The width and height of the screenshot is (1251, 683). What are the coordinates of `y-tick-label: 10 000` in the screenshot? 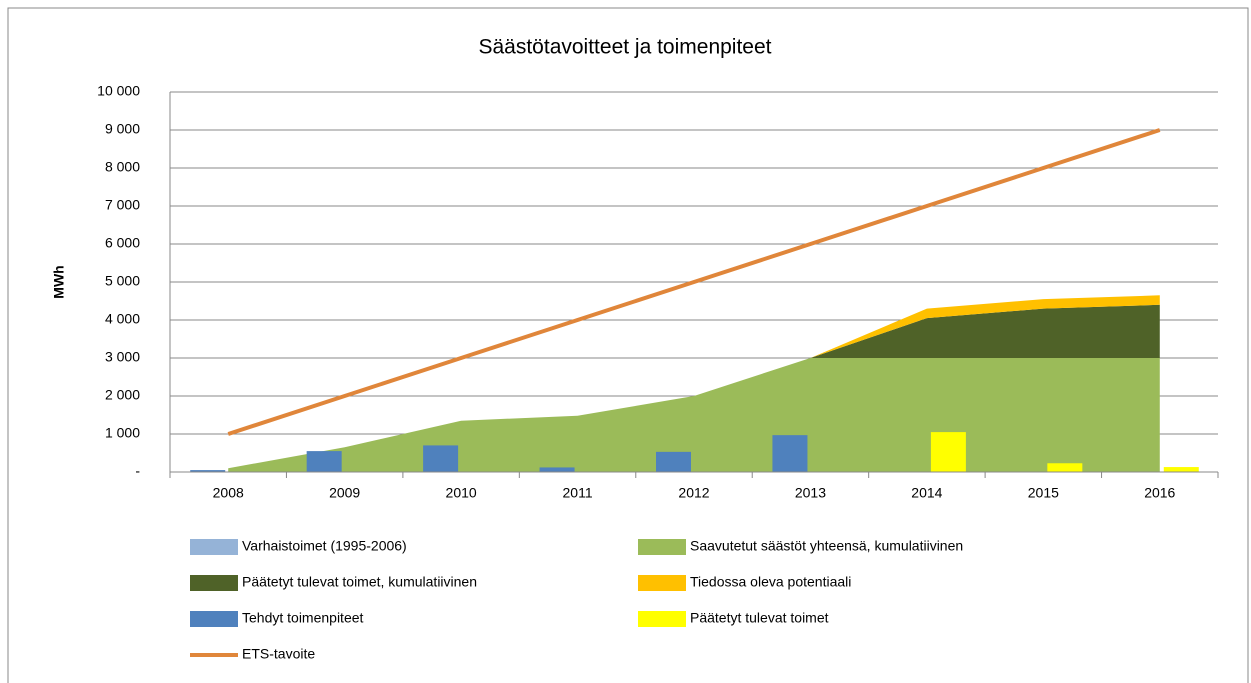 It's located at (118, 91).